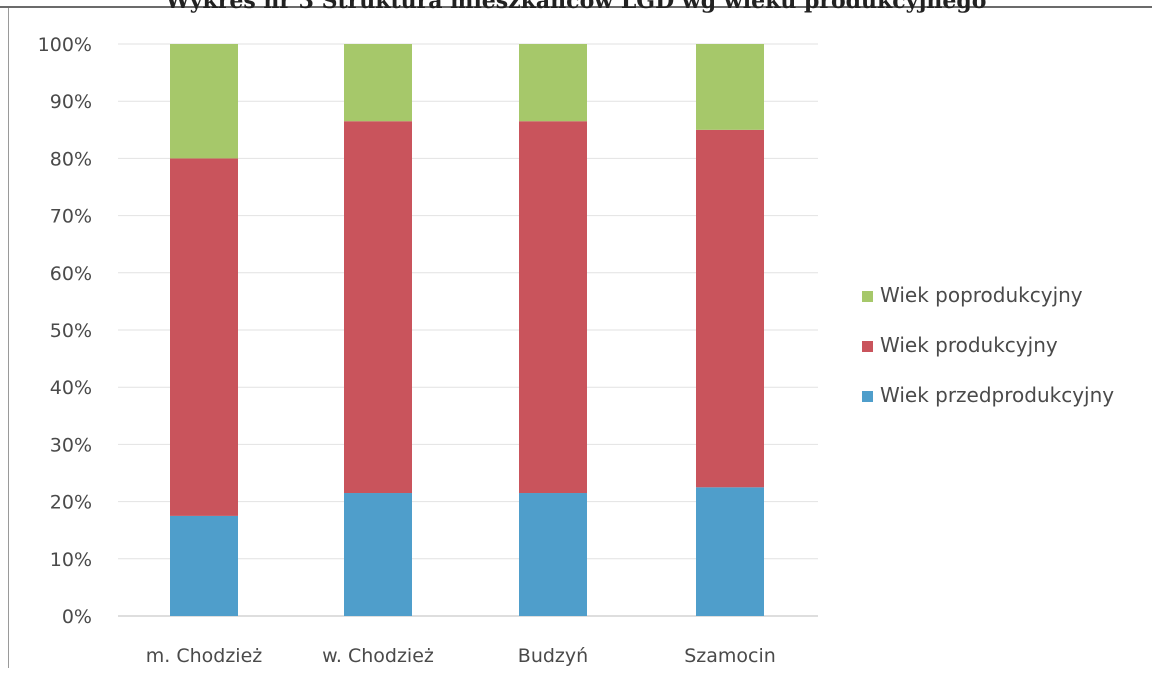  Describe the element at coordinates (65, 45) in the screenshot. I see `y-tick-label: 100%` at that location.